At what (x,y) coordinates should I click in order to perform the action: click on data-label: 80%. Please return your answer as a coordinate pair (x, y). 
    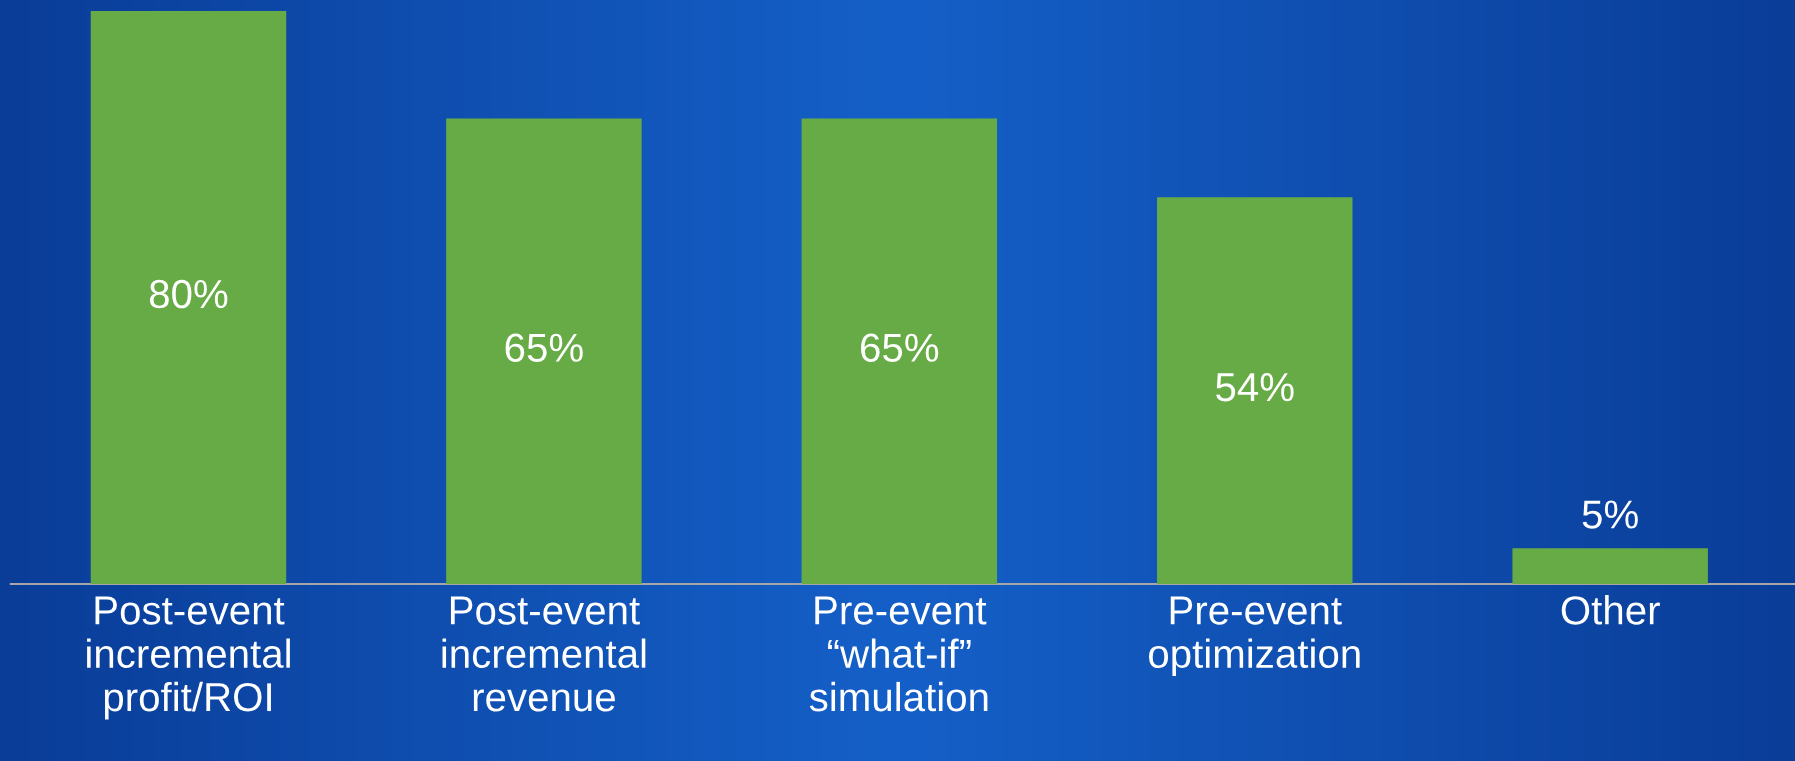
    Looking at the image, I should click on (188, 294).